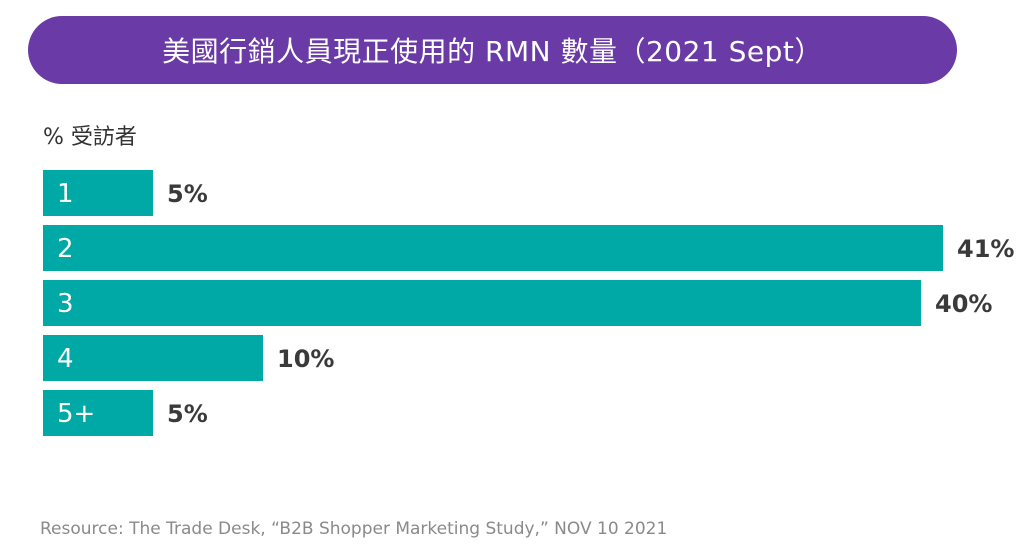 The image size is (1036, 559). I want to click on category-label: 2, so click(65, 249).